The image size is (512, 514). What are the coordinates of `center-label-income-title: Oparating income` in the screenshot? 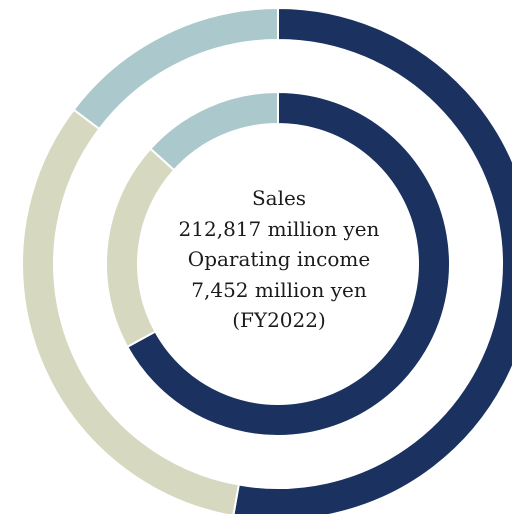 It's located at (279, 259).